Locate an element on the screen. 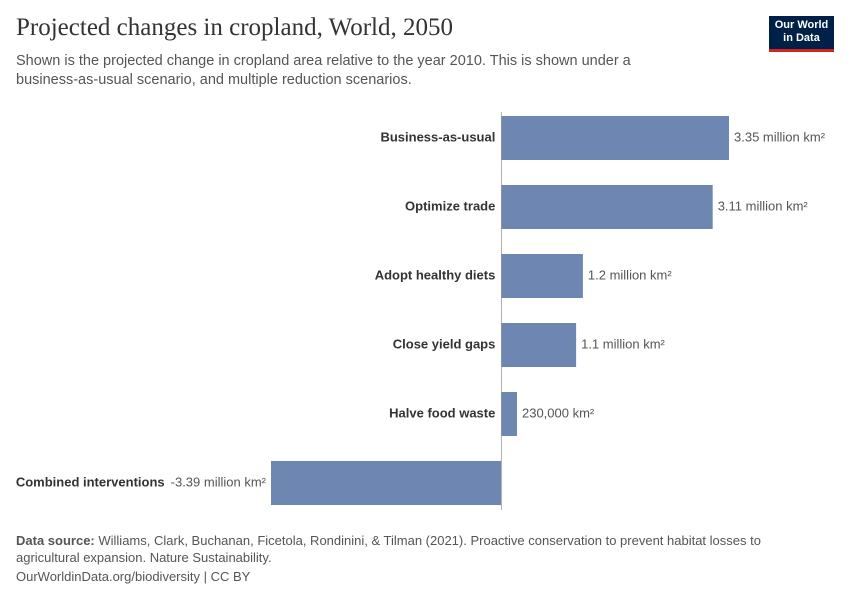 This screenshot has height=600, width=850. category-label: Adopt healthy diets is located at coordinates (435, 274).